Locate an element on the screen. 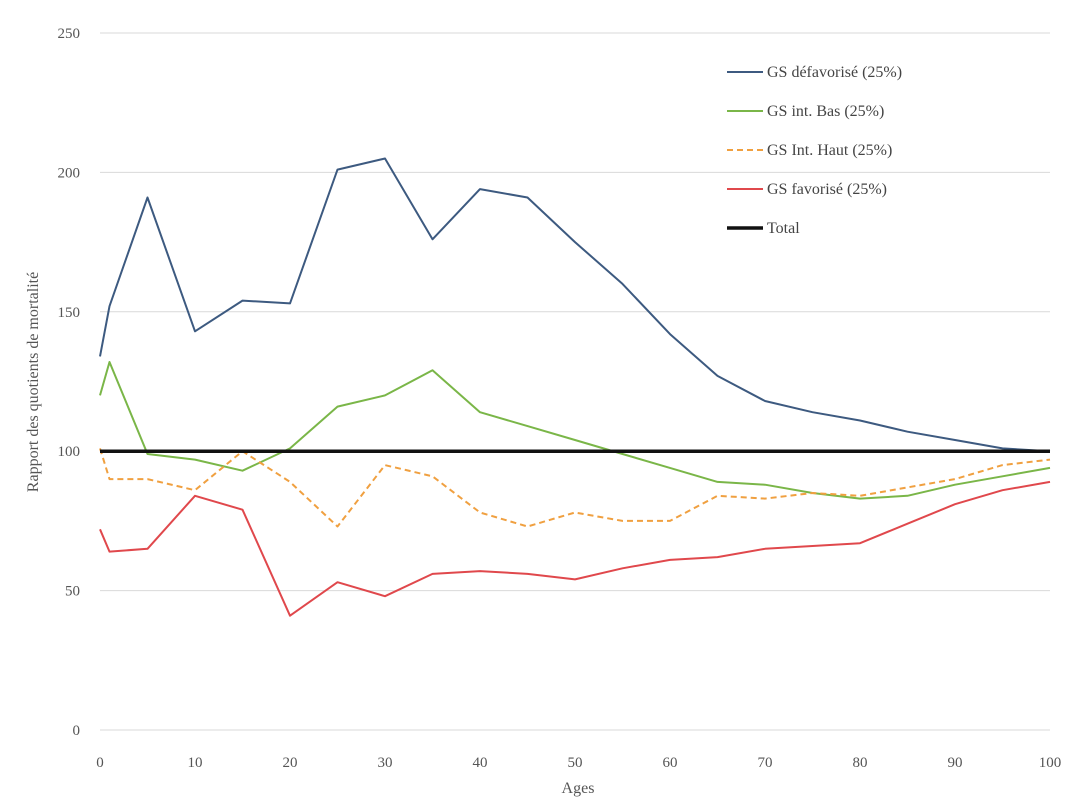 The image size is (1068, 799). x-tick-label: 80 is located at coordinates (860, 763).